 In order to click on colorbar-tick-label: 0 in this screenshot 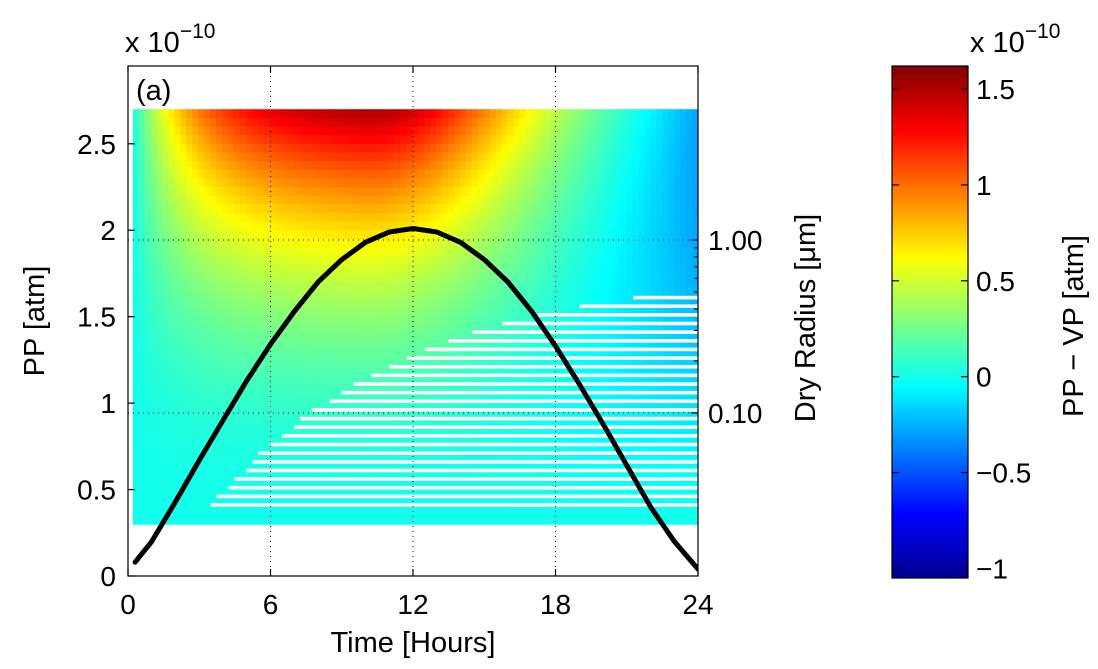, I will do `click(984, 377)`.